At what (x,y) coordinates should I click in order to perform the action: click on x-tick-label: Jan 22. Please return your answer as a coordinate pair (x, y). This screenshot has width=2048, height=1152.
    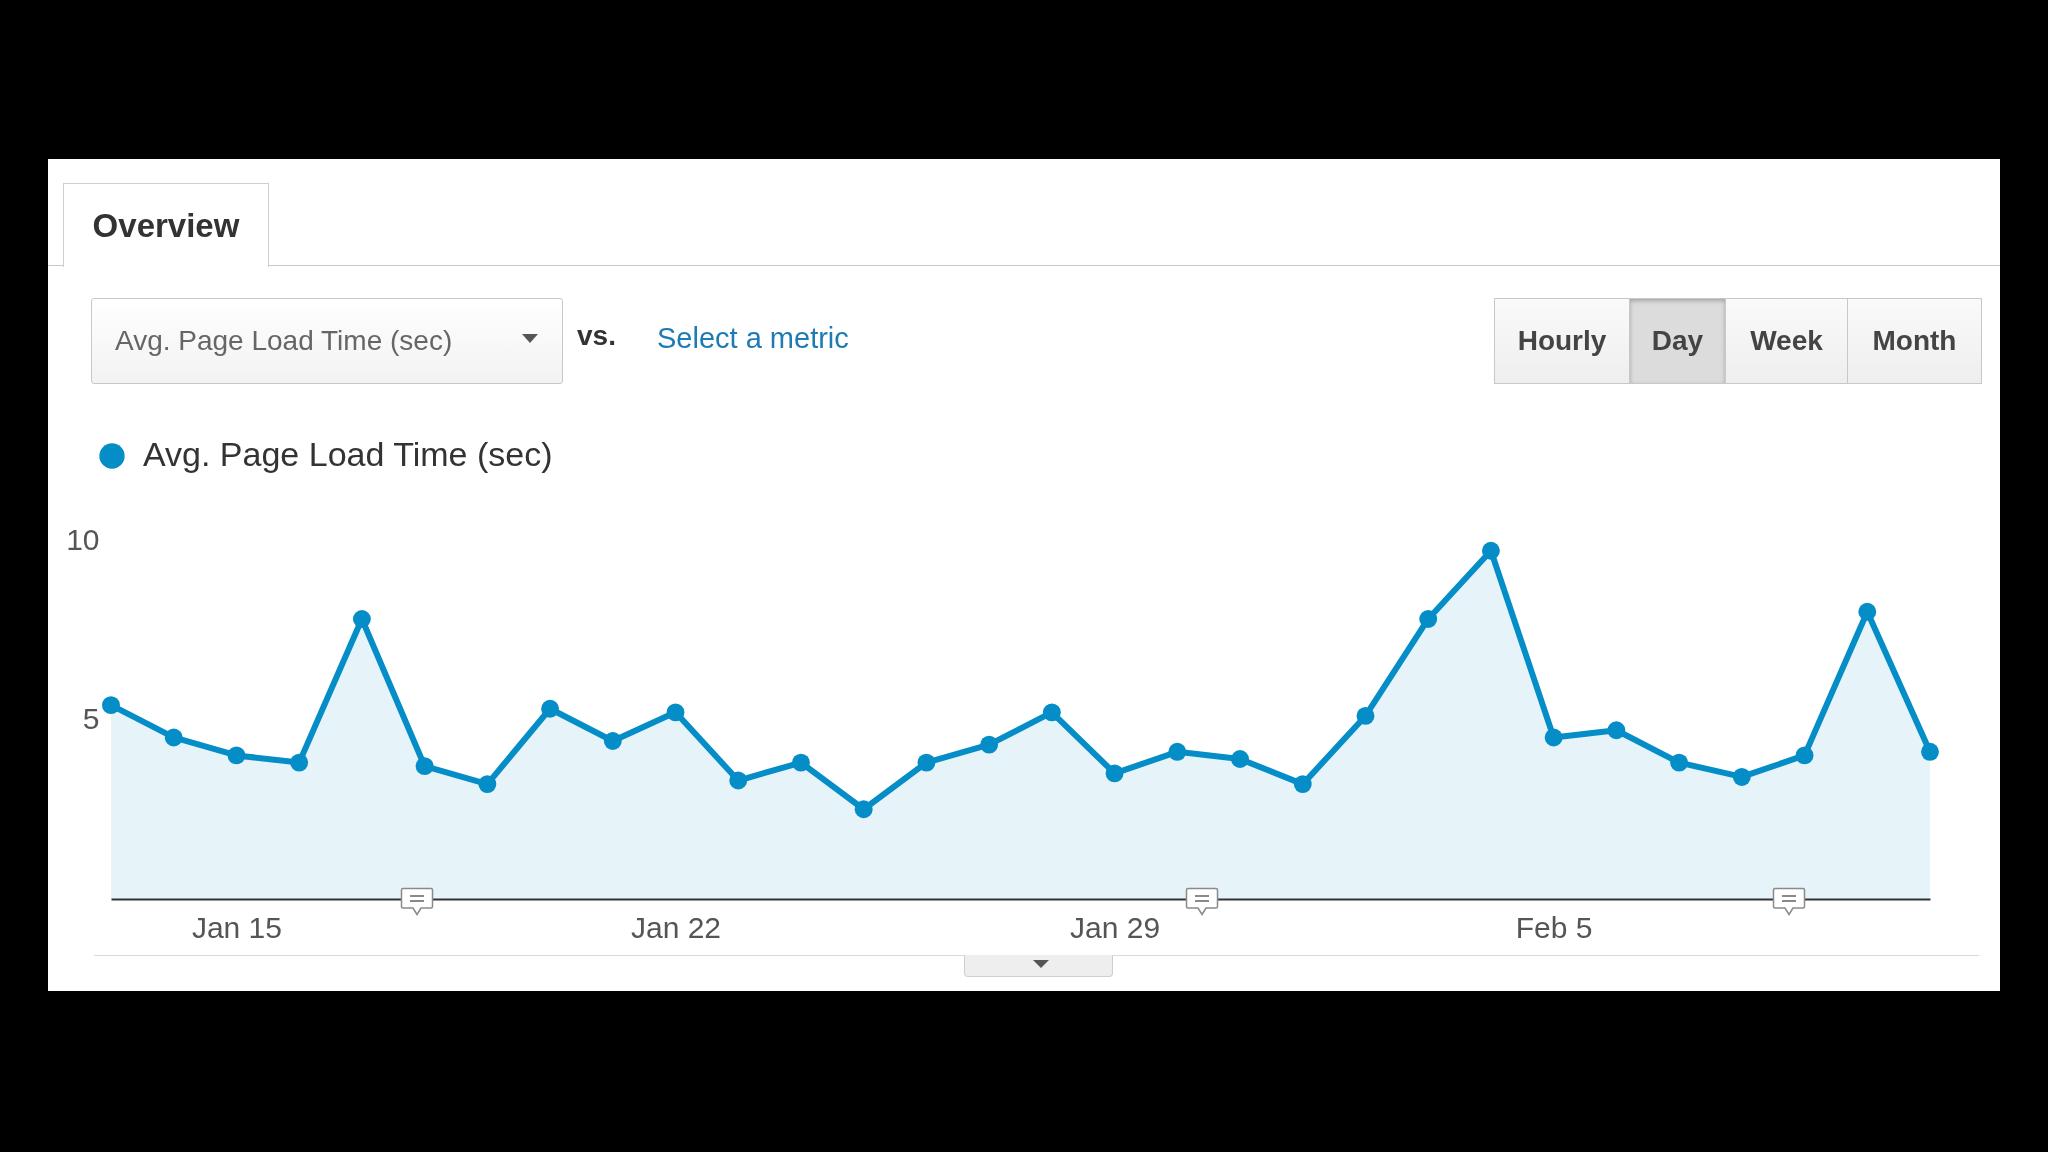
    Looking at the image, I should click on (676, 927).